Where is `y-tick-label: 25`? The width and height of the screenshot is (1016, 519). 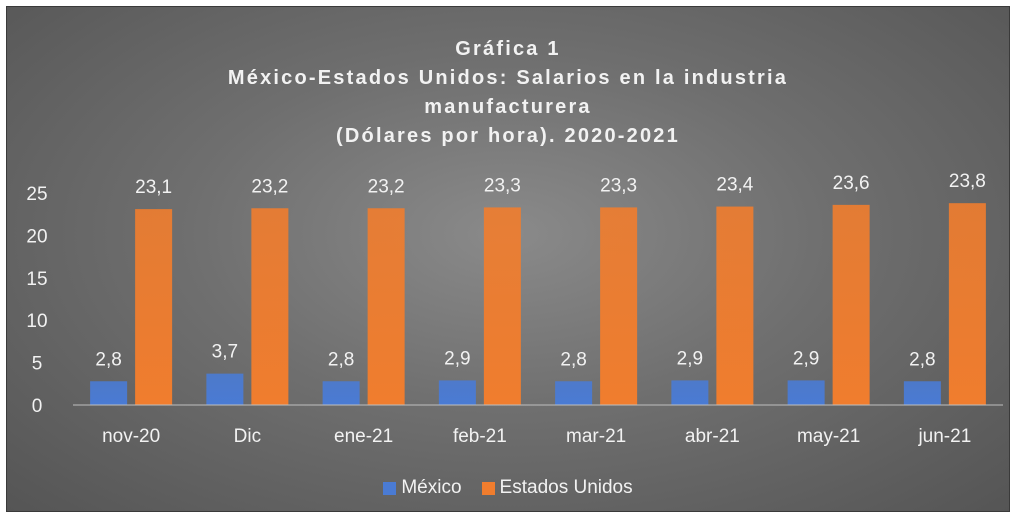
y-tick-label: 25 is located at coordinates (36, 194).